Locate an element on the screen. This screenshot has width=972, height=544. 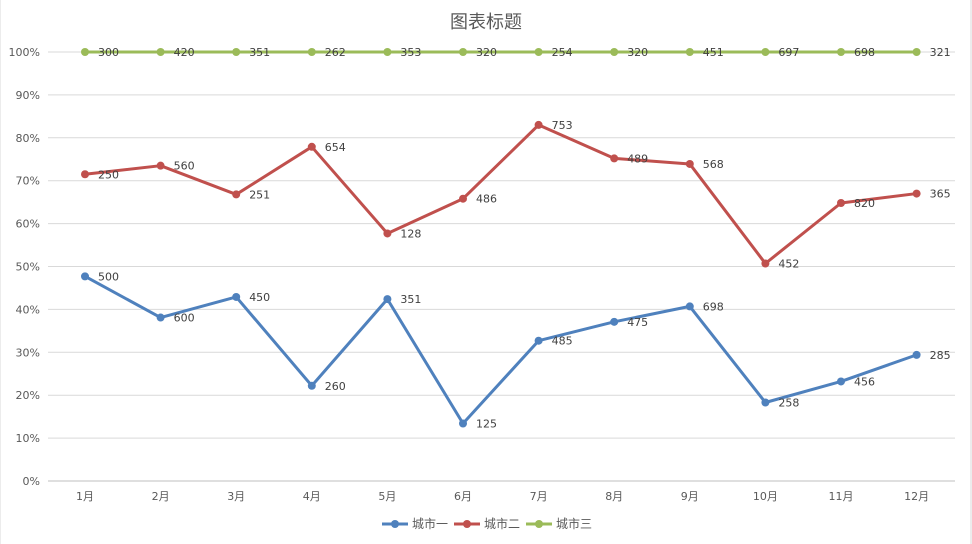
data-label: 486 is located at coordinates (486, 199).